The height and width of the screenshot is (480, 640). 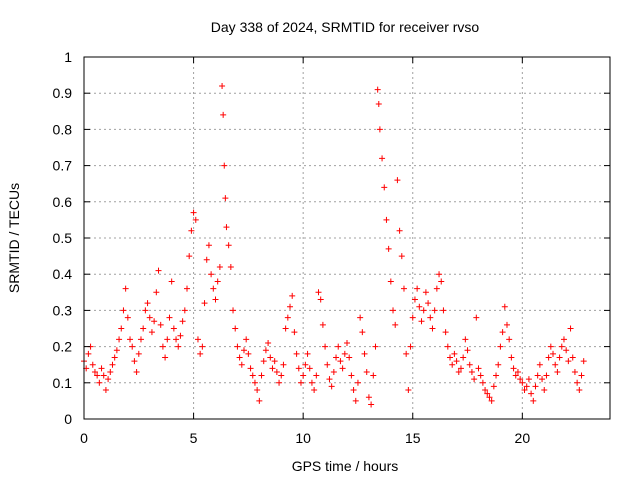 What do you see at coordinates (63, 310) in the screenshot?
I see `y-tick-label: 0.3` at bounding box center [63, 310].